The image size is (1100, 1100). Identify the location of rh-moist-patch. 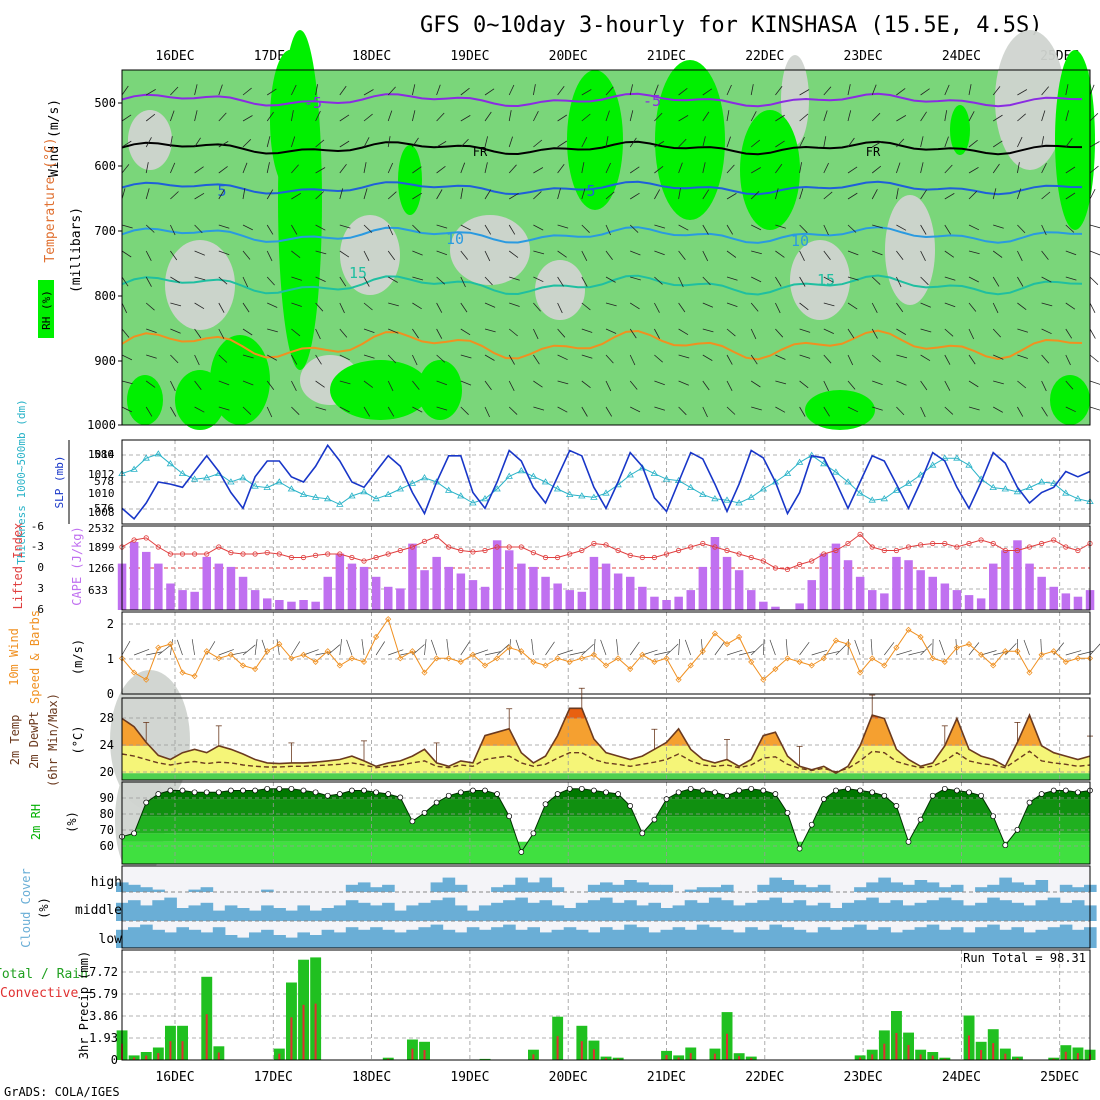
(770, 170).